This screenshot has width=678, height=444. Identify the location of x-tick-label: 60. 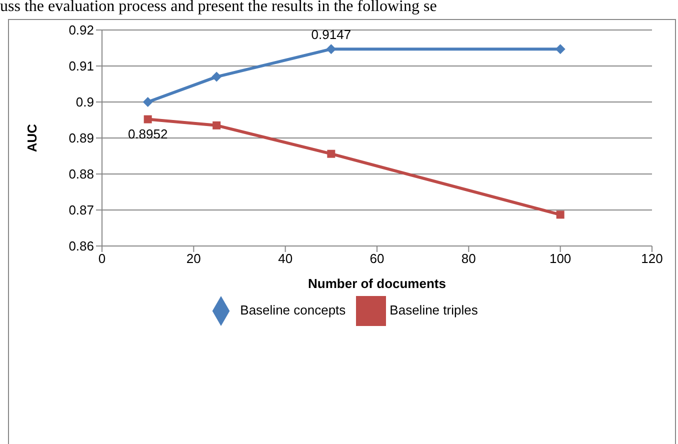
(377, 258).